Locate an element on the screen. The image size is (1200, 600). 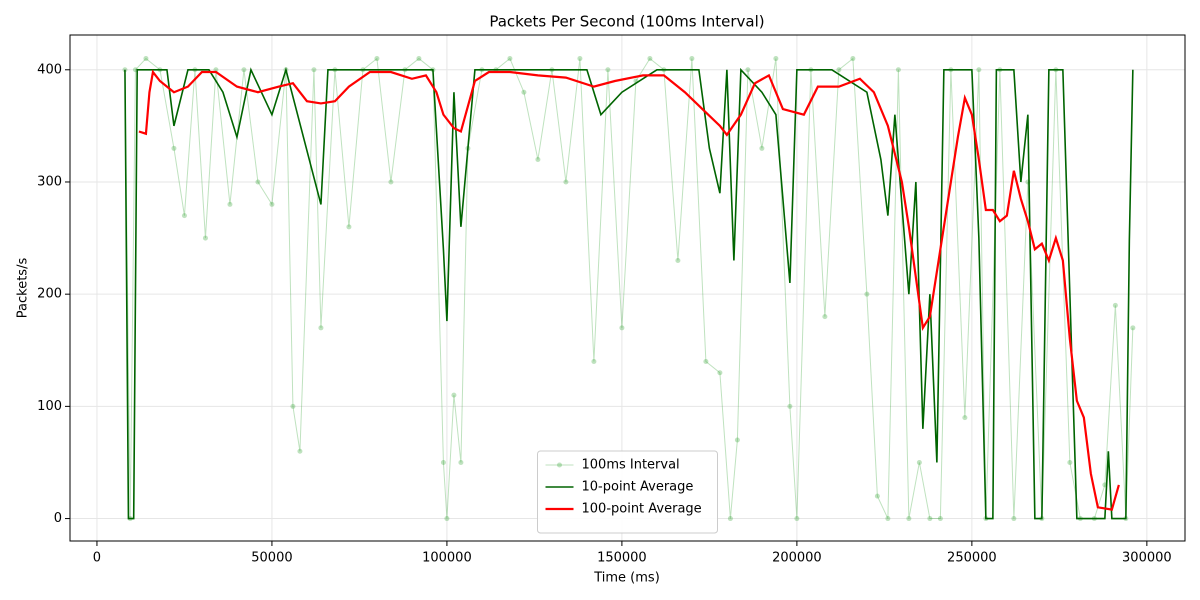
legend-box is located at coordinates (627, 492).